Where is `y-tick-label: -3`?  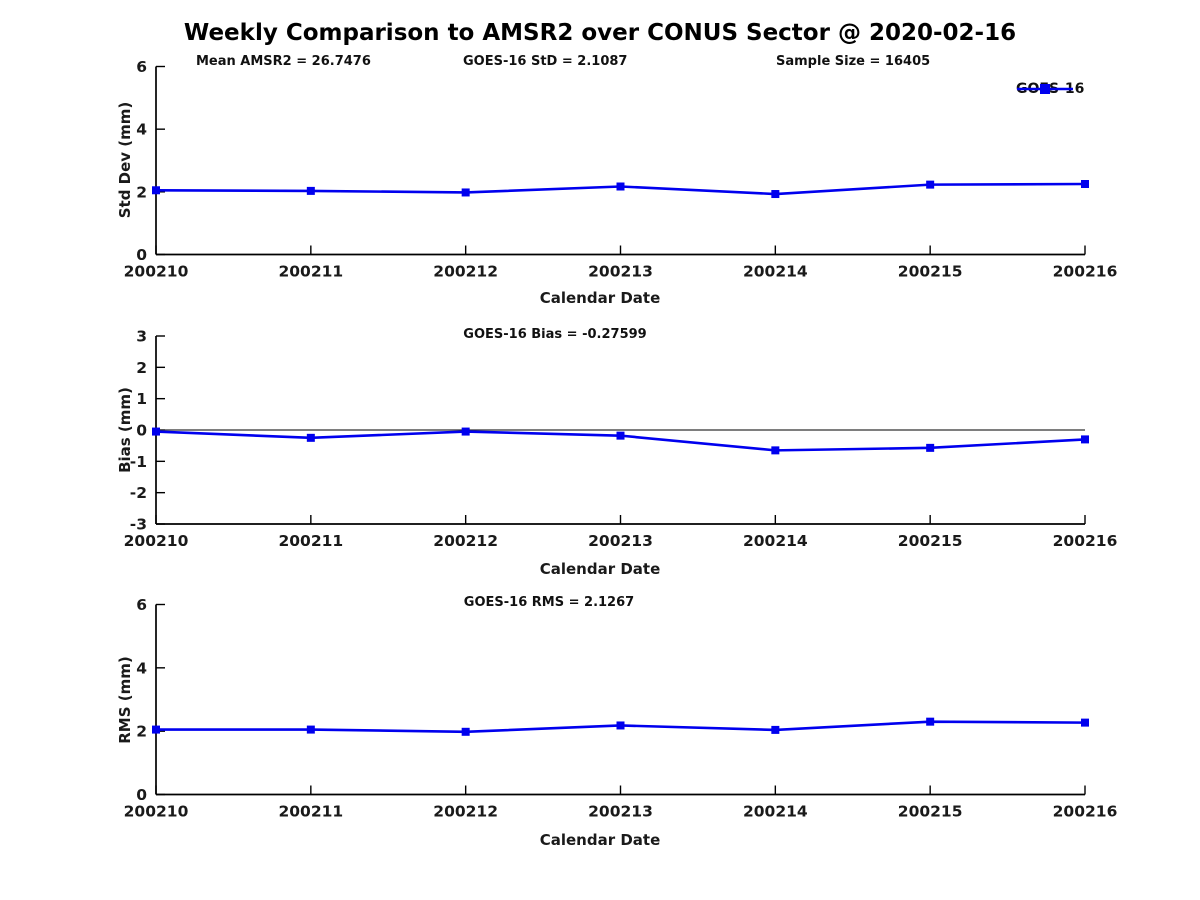 y-tick-label: -3 is located at coordinates (138, 525).